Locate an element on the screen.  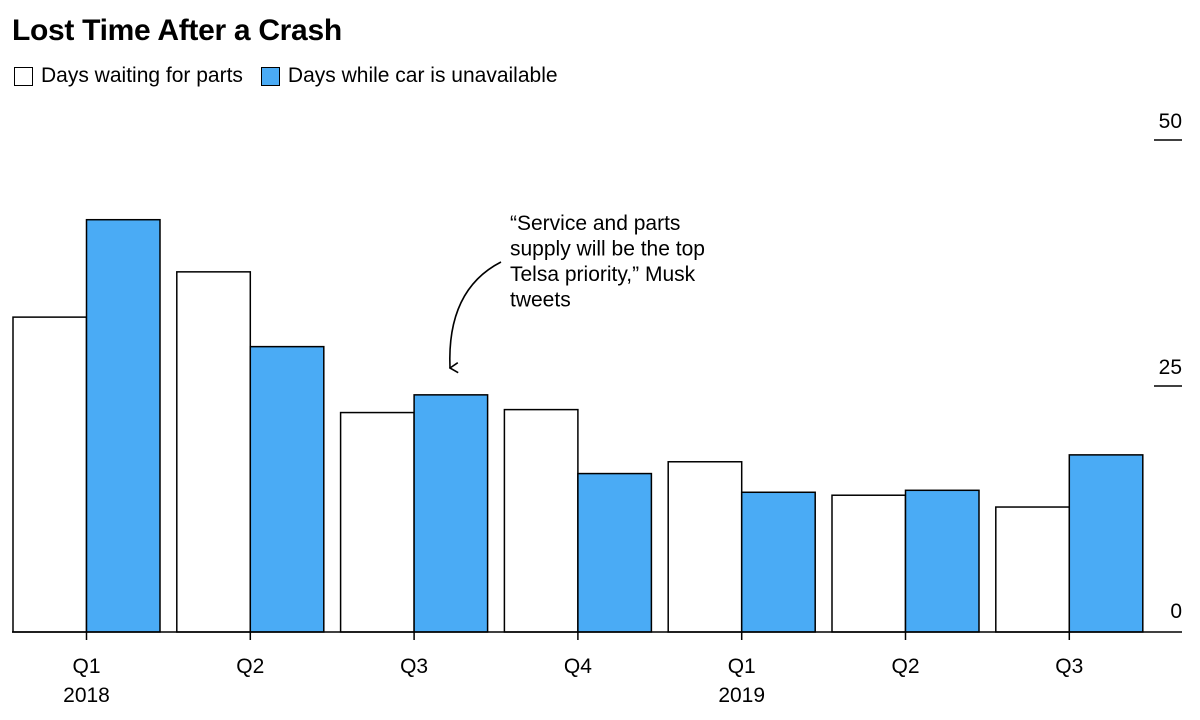
legend-item-parts: Days waiting for parts is located at coordinates (128, 76).